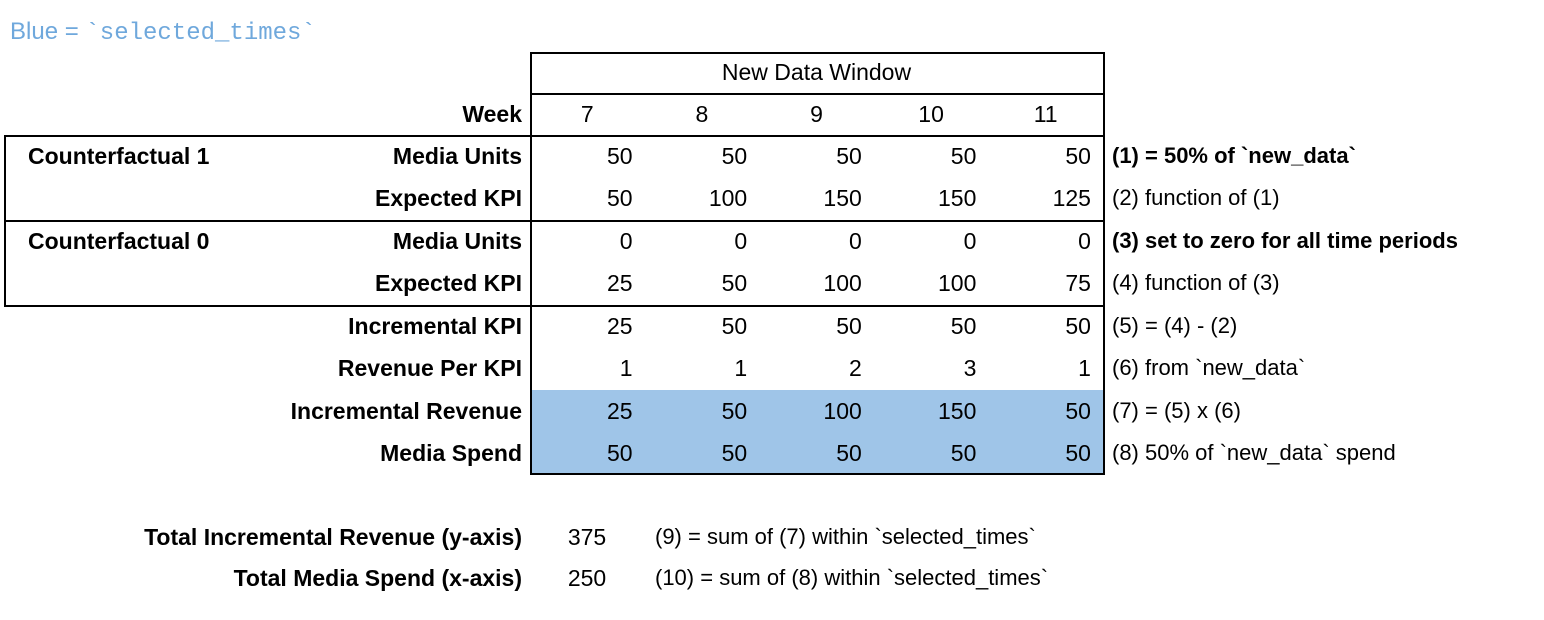 Image resolution: width=1544 pixels, height=620 pixels. What do you see at coordinates (816, 198) in the screenshot?
I see `table-row-expected-kpi-cf1: 50 100 150 150 125` at bounding box center [816, 198].